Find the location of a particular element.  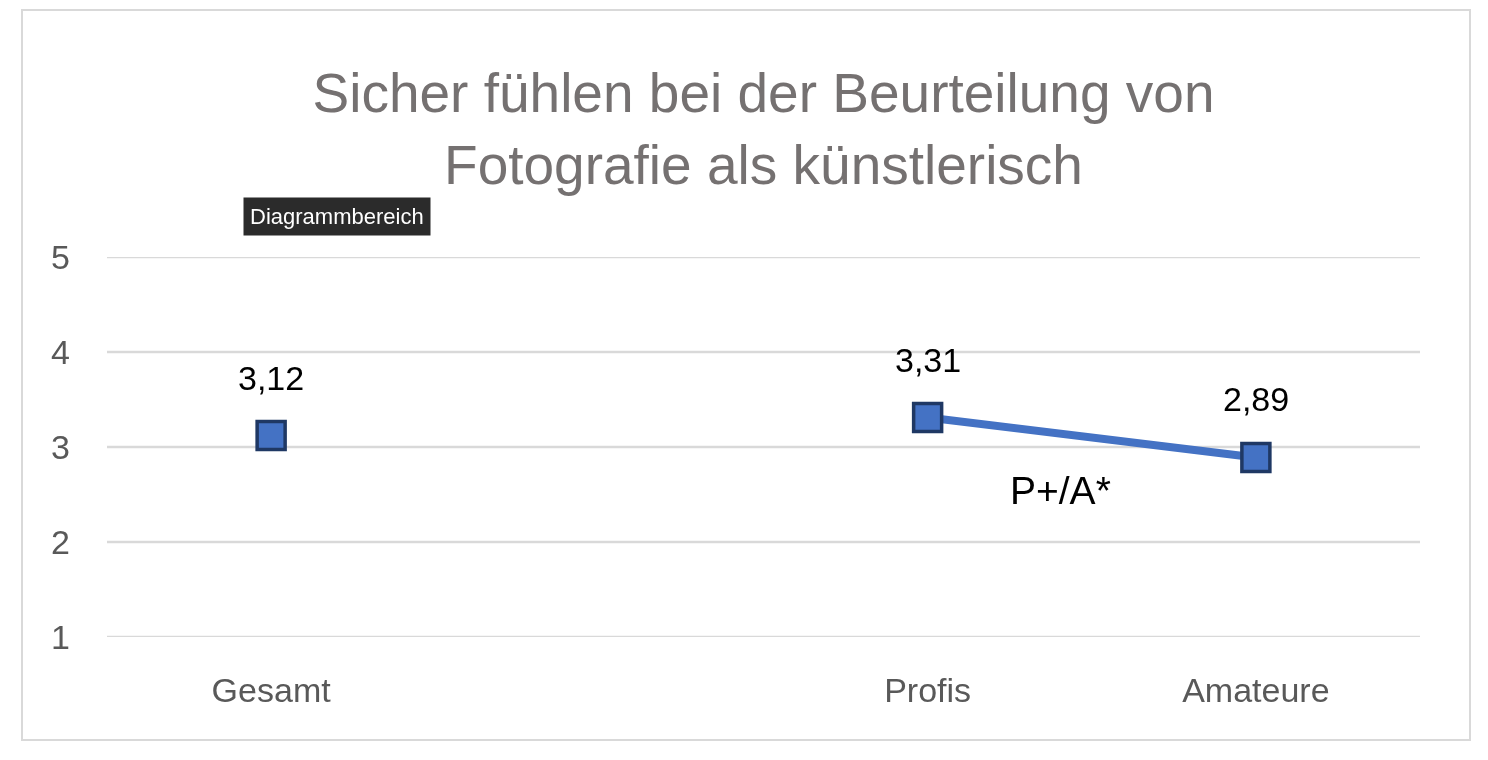

data-label: 3,12 is located at coordinates (271, 378).